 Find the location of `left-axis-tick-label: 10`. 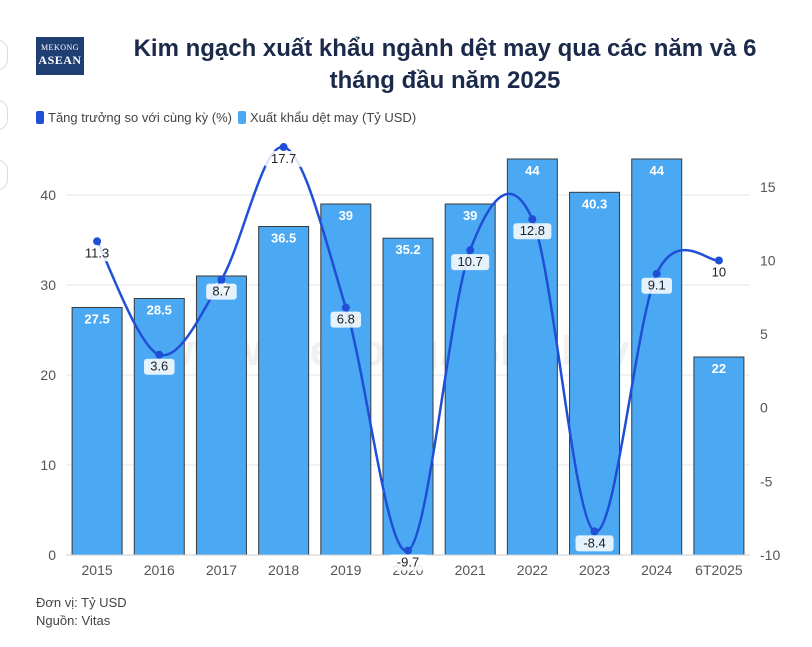

left-axis-tick-label: 10 is located at coordinates (48, 465).